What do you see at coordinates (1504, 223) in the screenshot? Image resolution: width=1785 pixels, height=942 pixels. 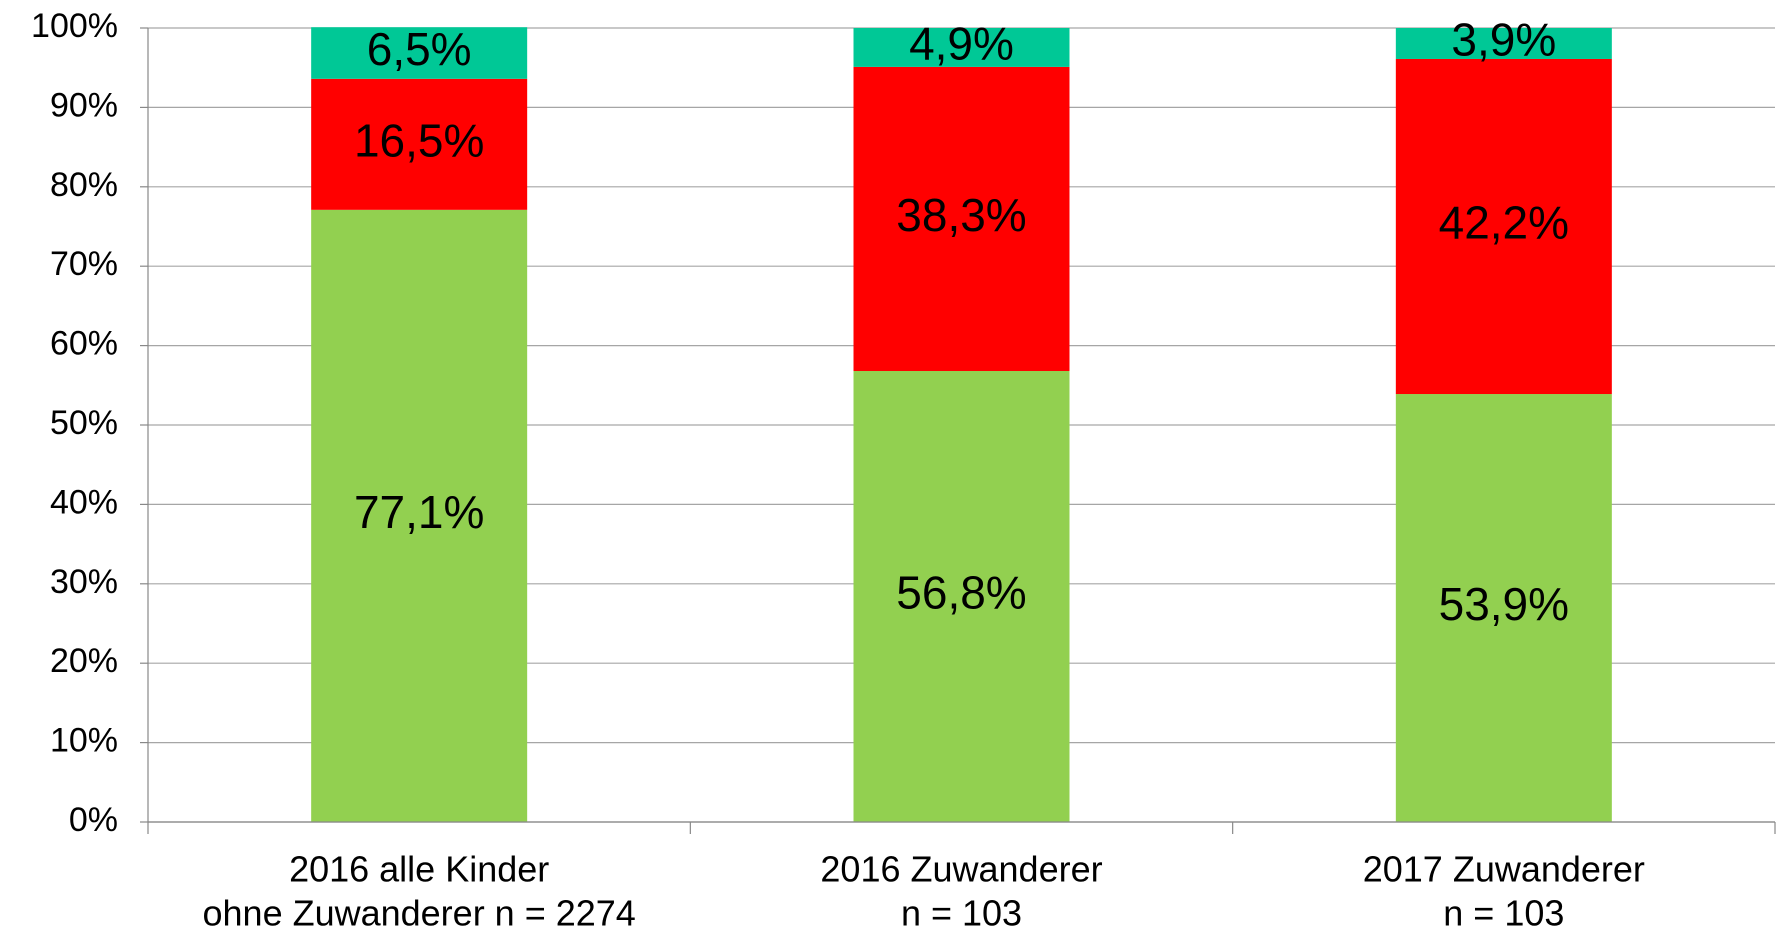 I see `data-label: 42,2%` at bounding box center [1504, 223].